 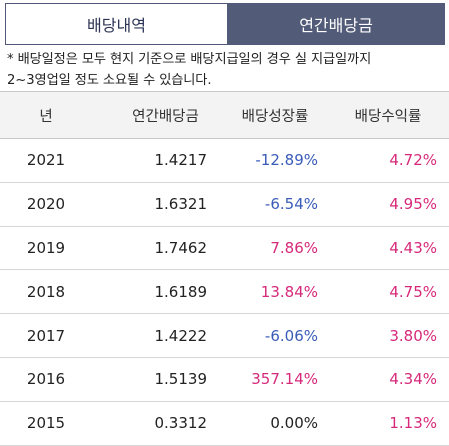 I want to click on dividend-growth-cell: 0.00%, so click(x=268, y=423).